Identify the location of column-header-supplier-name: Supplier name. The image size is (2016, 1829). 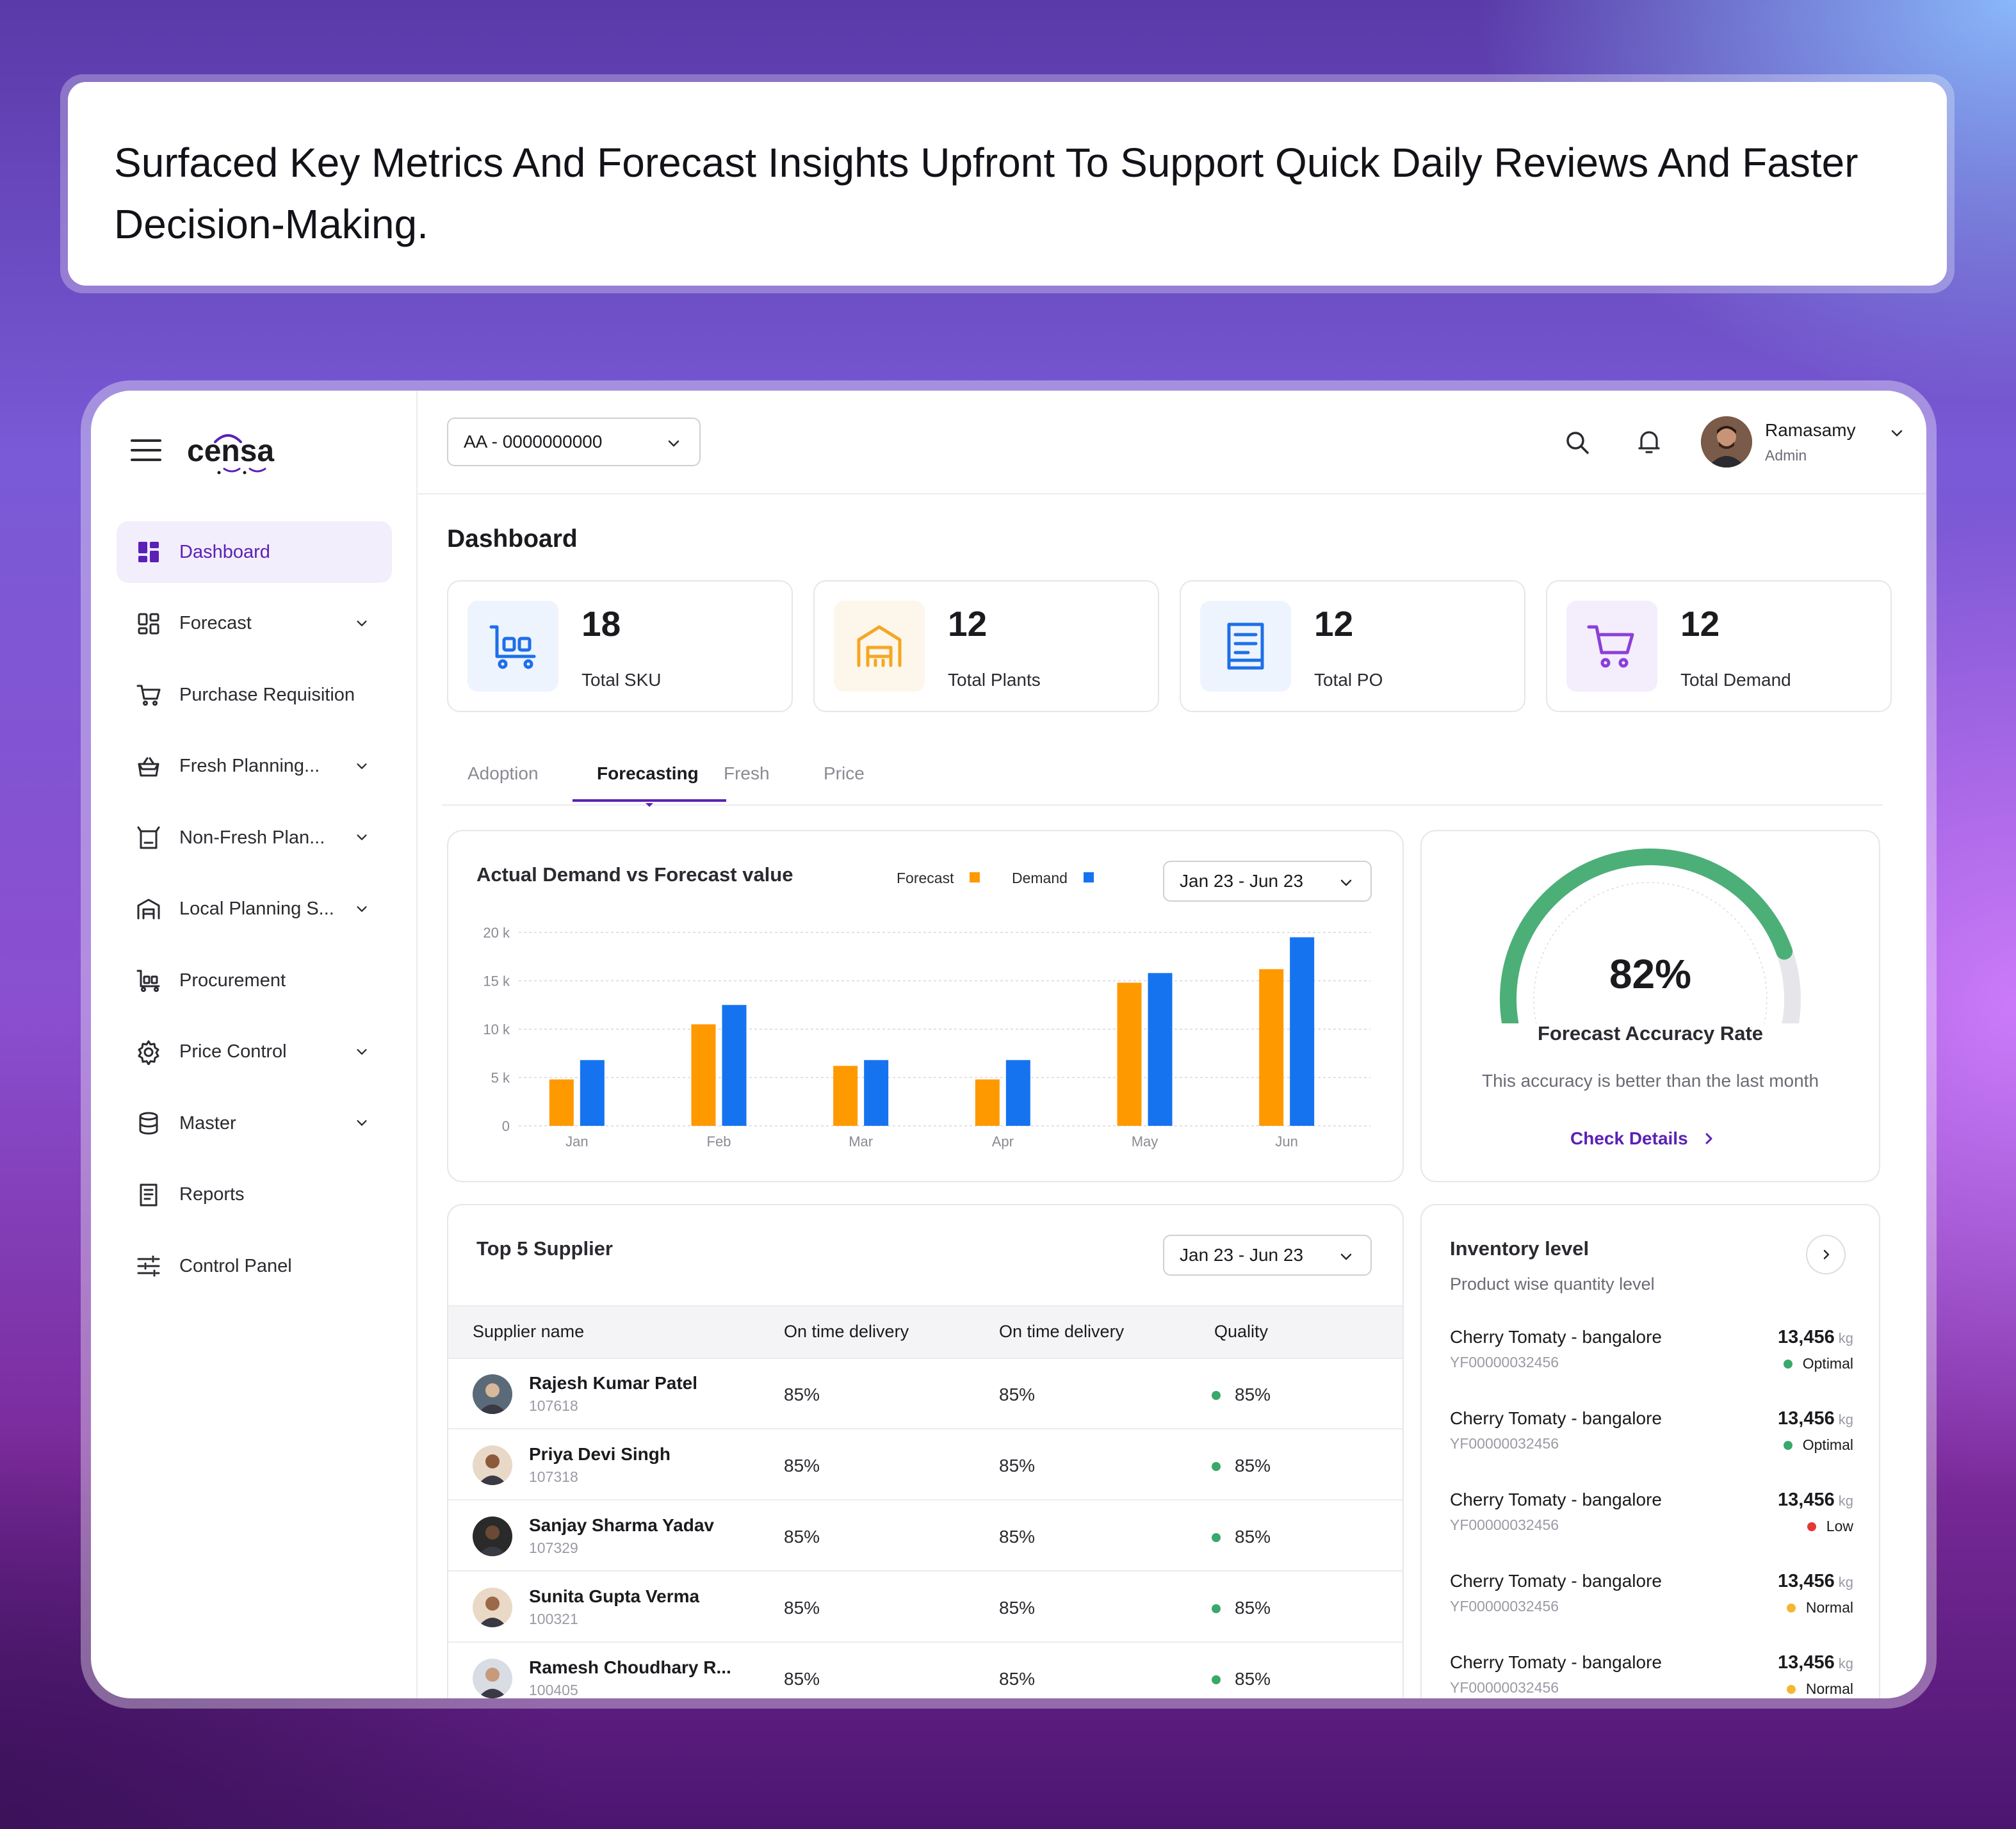
(529, 1331).